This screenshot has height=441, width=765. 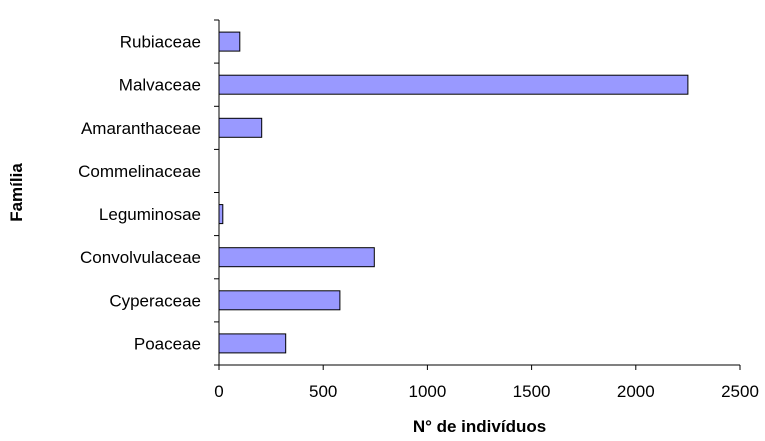 I want to click on category-label-malvaceae: Malvaceae, so click(x=160, y=85).